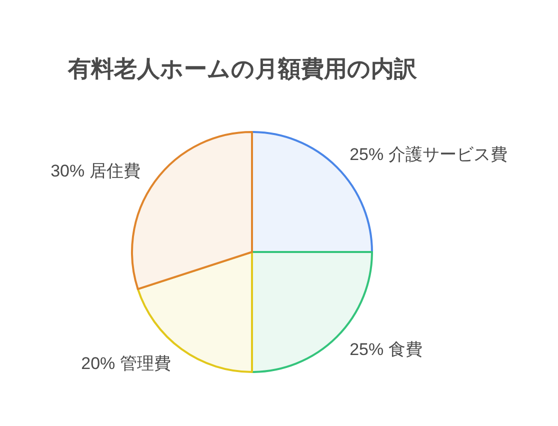 This screenshot has height=426, width=558. I want to click on slice-label: 25% 介護サービス費, so click(429, 154).